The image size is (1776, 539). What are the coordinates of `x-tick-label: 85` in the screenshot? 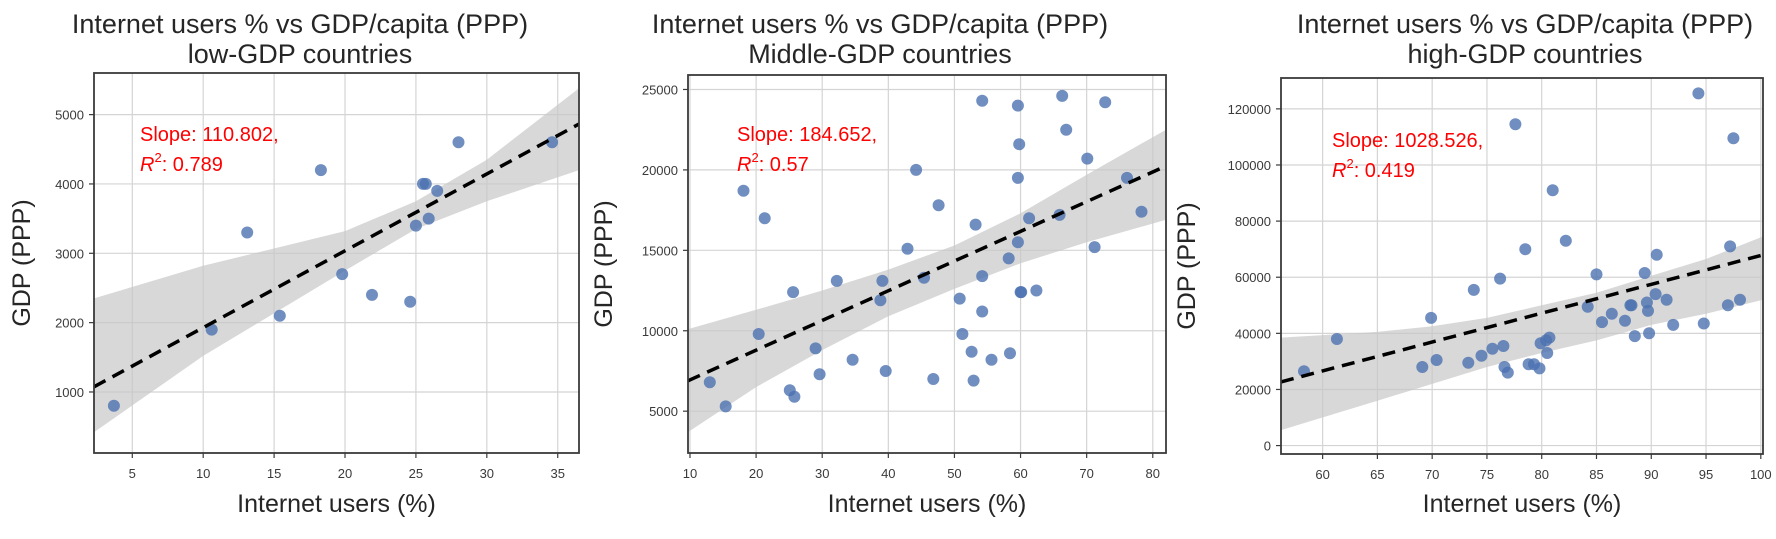 It's located at (1596, 474).